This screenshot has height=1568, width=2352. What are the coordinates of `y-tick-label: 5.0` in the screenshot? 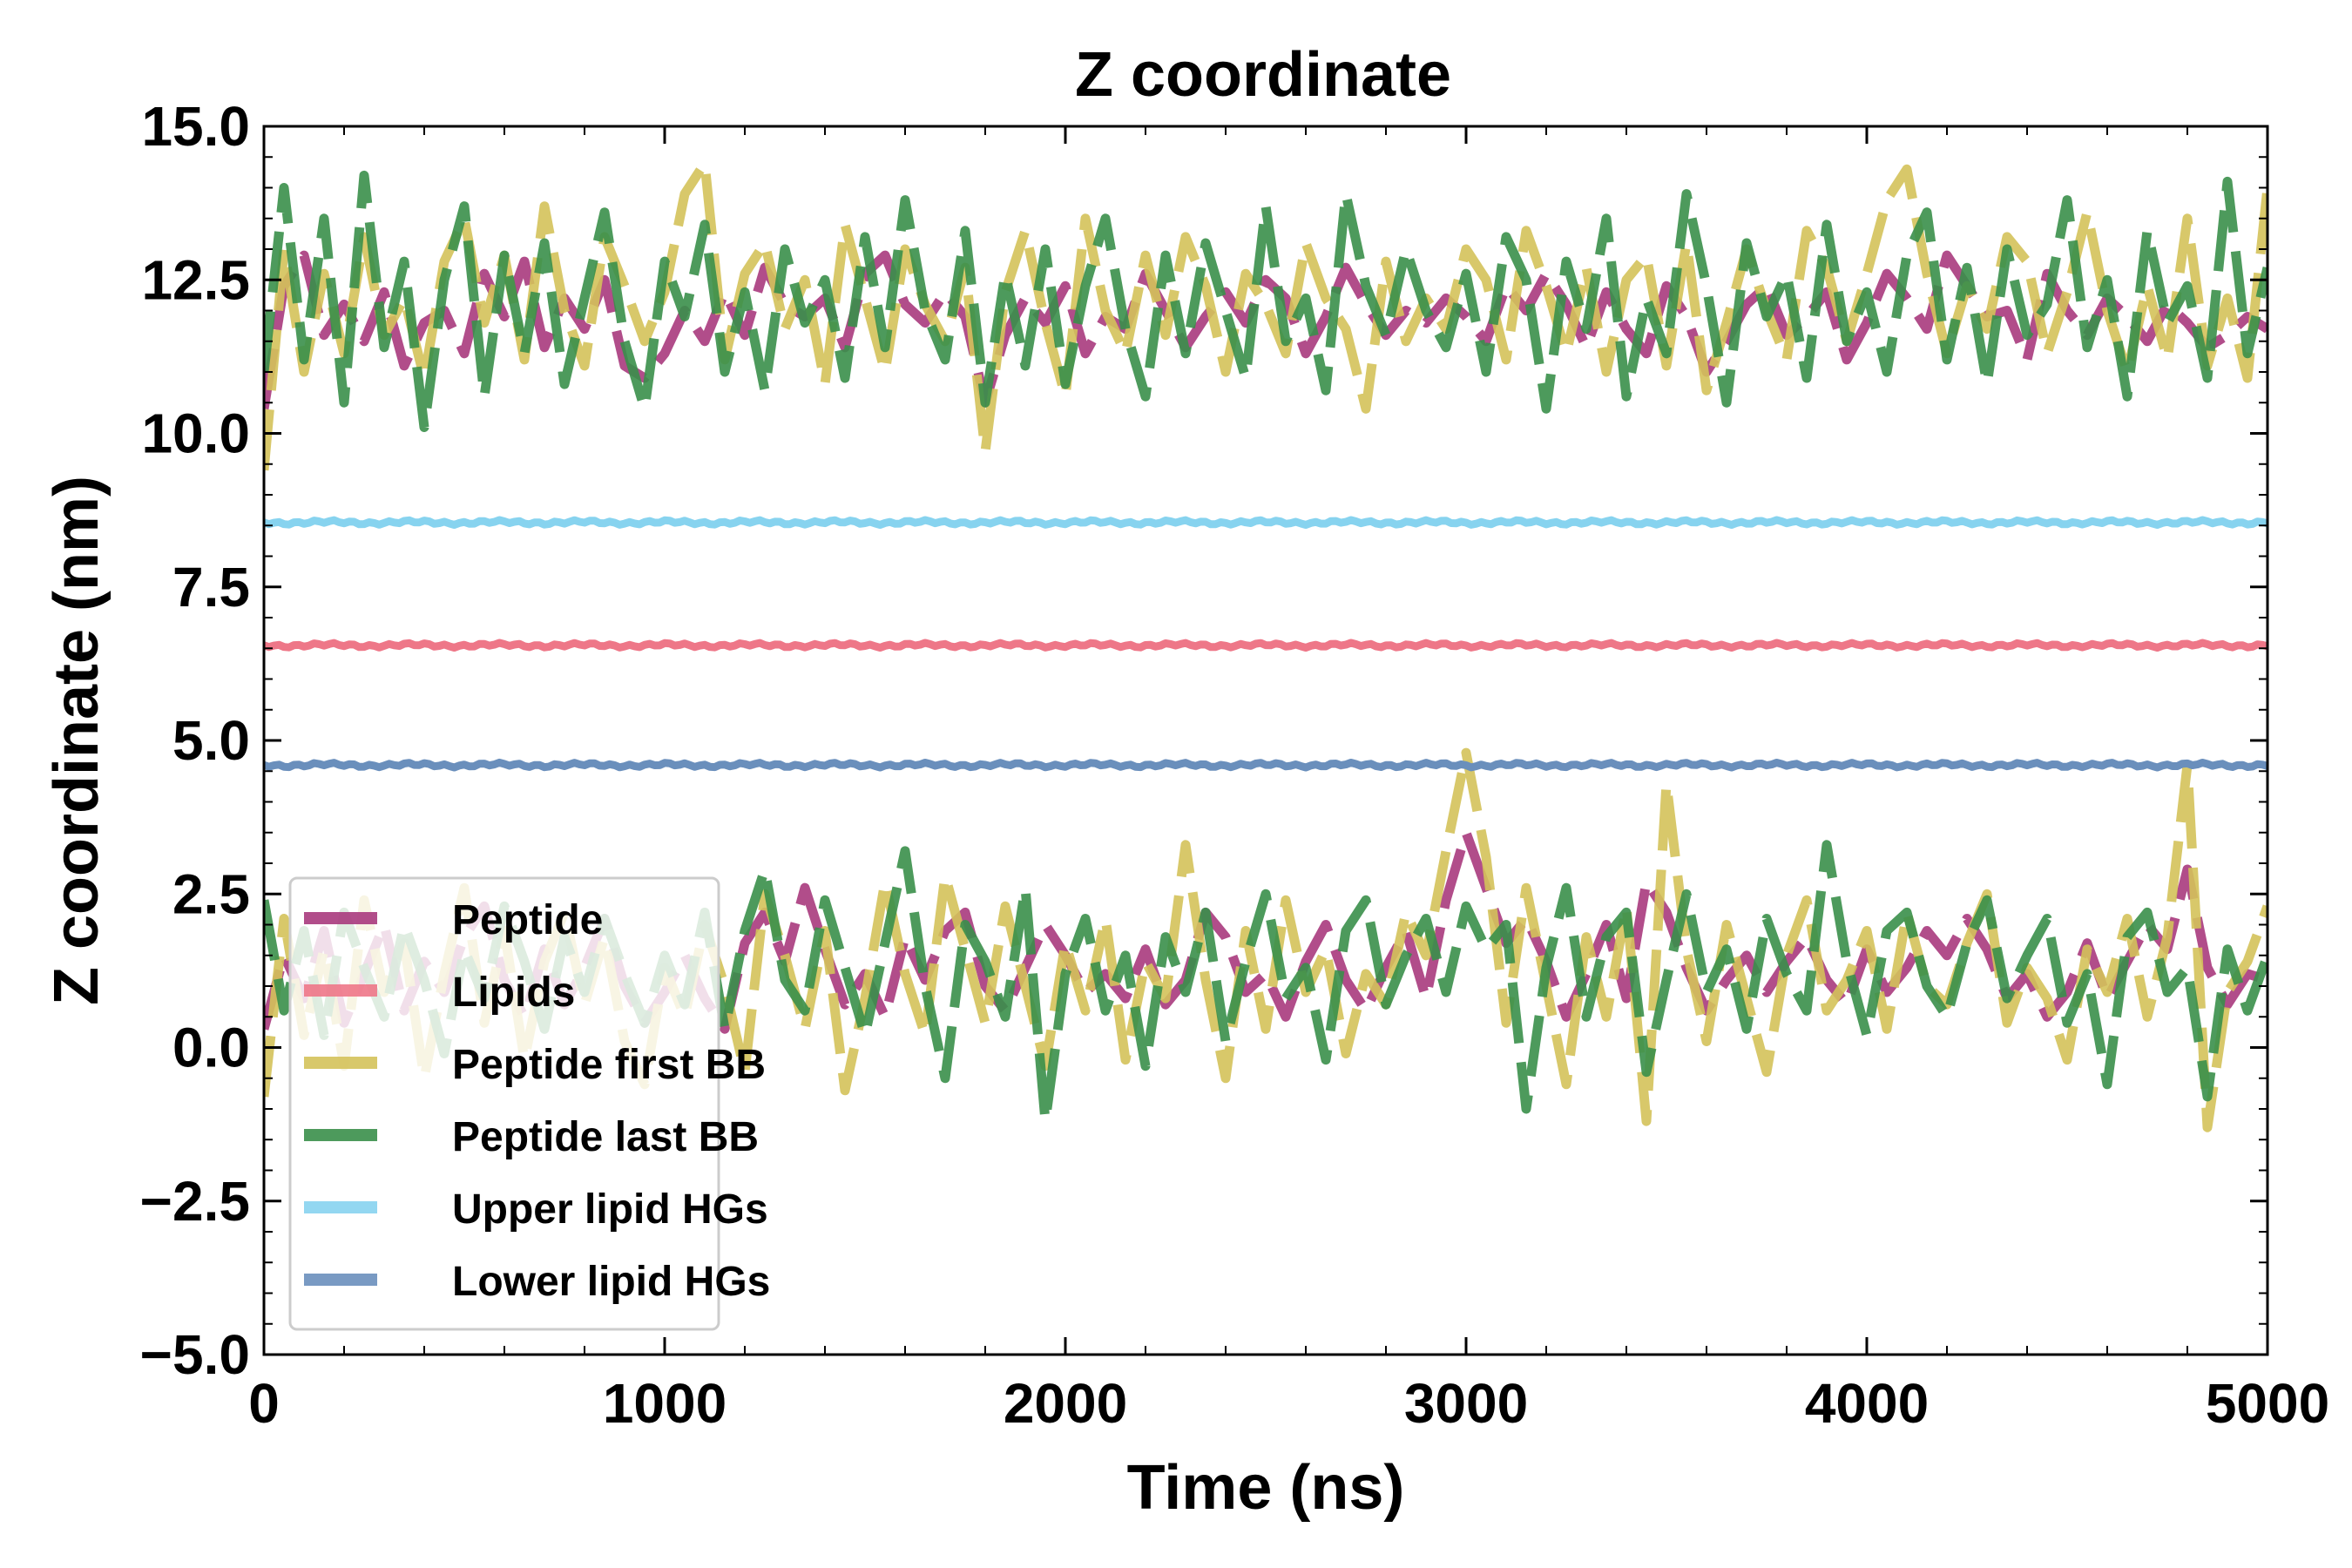 It's located at (211, 741).